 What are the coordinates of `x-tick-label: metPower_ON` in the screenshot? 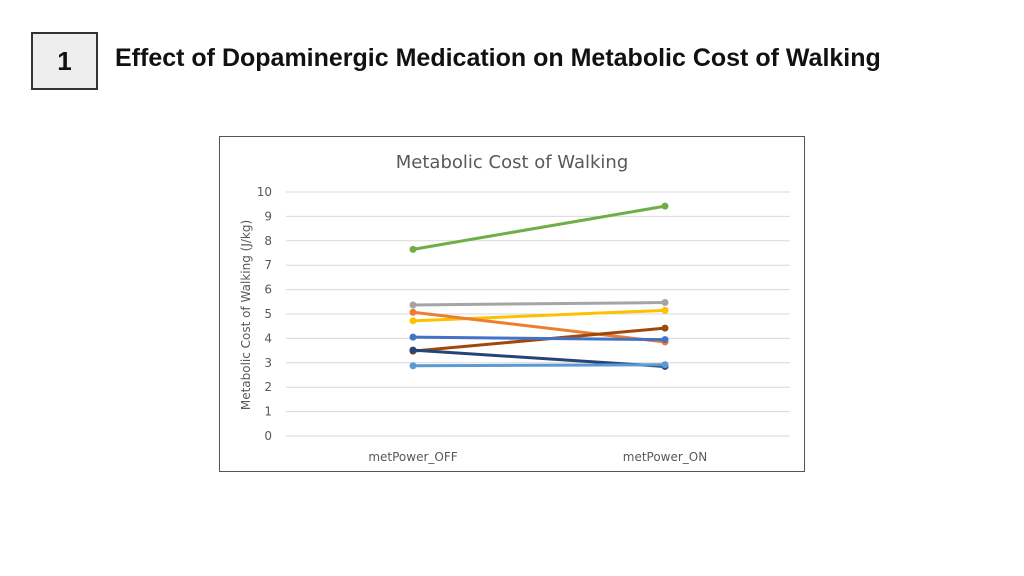 It's located at (665, 457).